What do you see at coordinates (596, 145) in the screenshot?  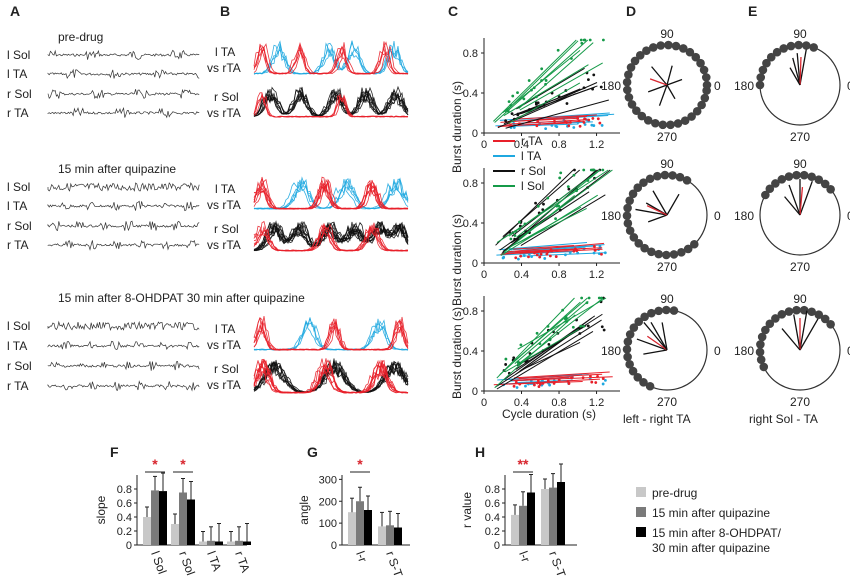 I see `c-xtick-label: 1.2` at bounding box center [596, 145].